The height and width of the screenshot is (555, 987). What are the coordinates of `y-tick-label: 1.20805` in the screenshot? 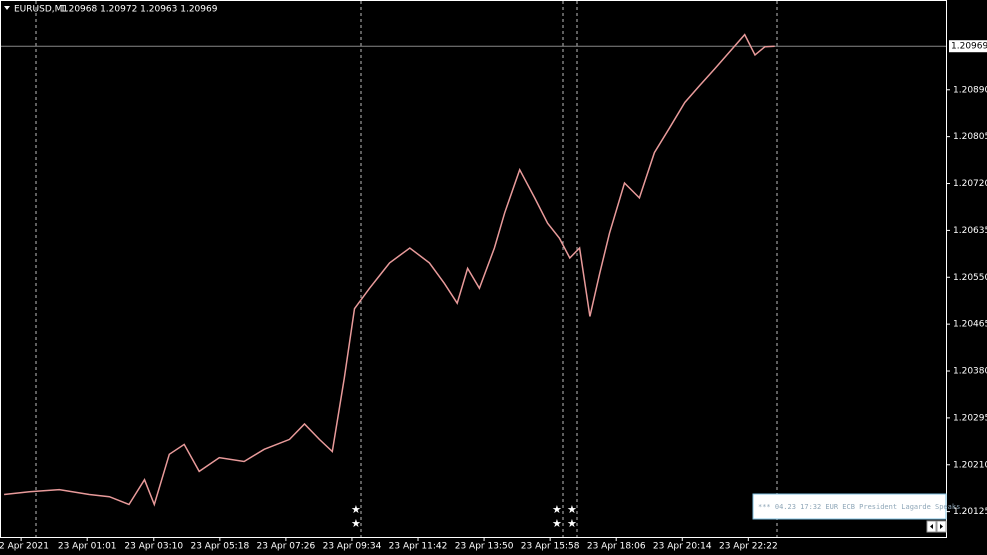 It's located at (970, 137).